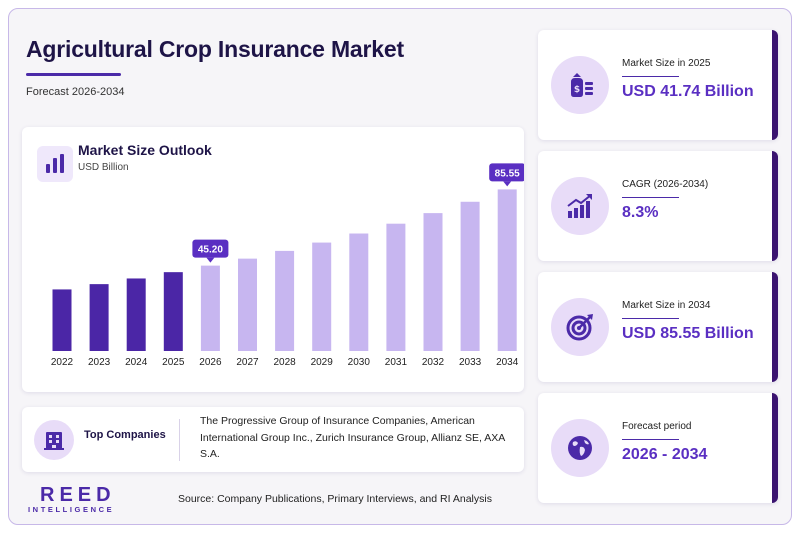  Describe the element at coordinates (173, 362) in the screenshot. I see `x-tick-label: 2025` at that location.